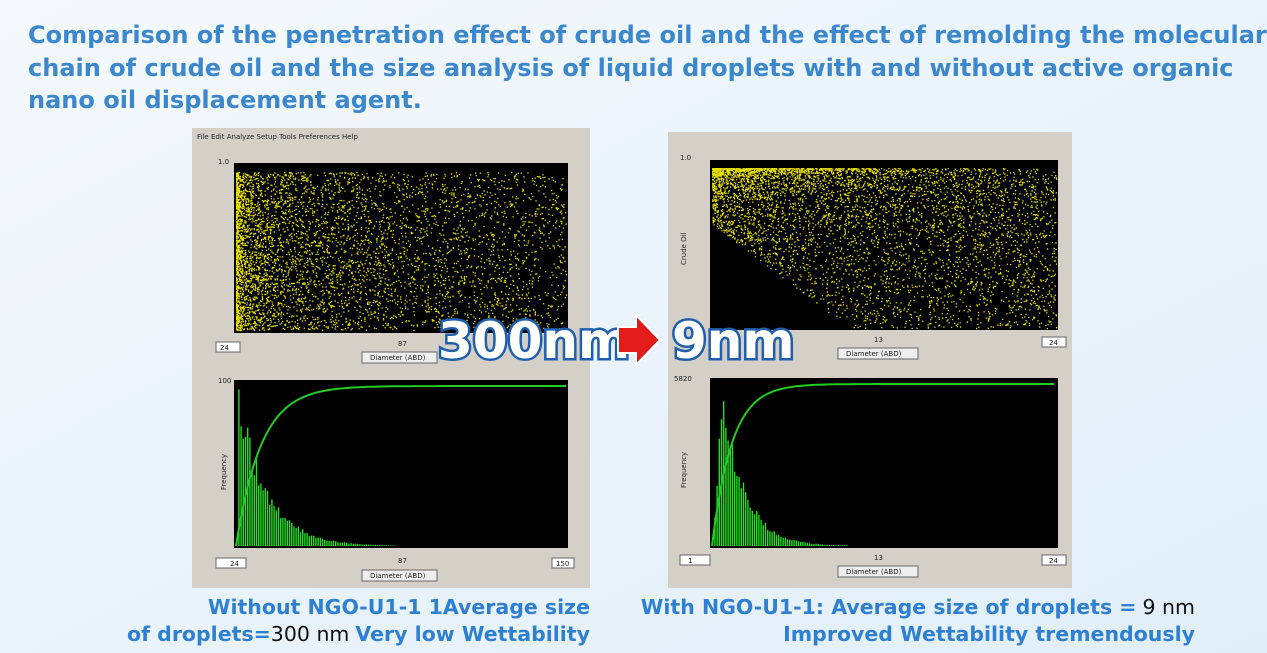 The image size is (1267, 653). I want to click on caption-text: Very low Wettability, so click(472, 634).